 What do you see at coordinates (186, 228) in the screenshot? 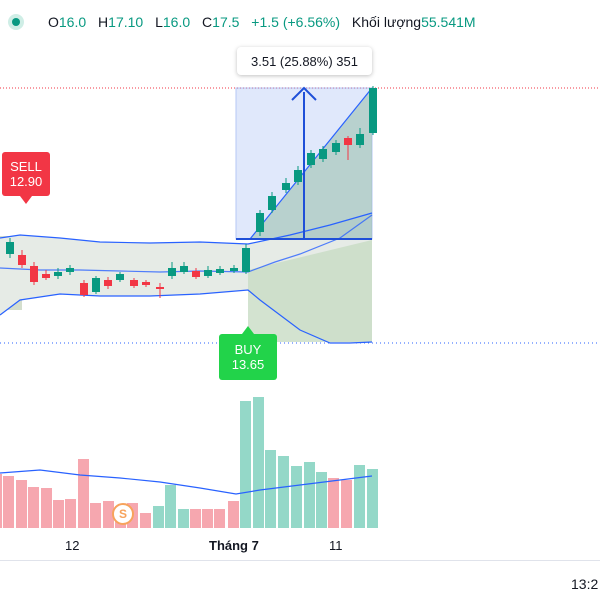
I see `upper-band` at bounding box center [186, 228].